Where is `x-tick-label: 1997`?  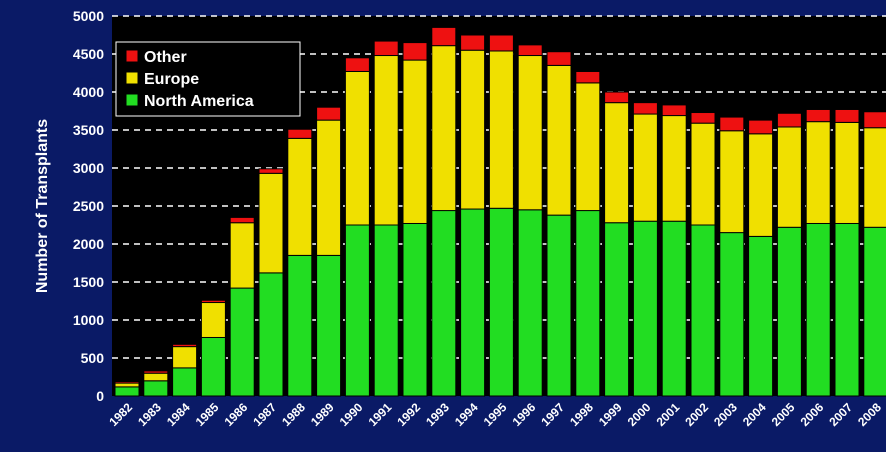 x-tick-label: 1997 is located at coordinates (552, 414).